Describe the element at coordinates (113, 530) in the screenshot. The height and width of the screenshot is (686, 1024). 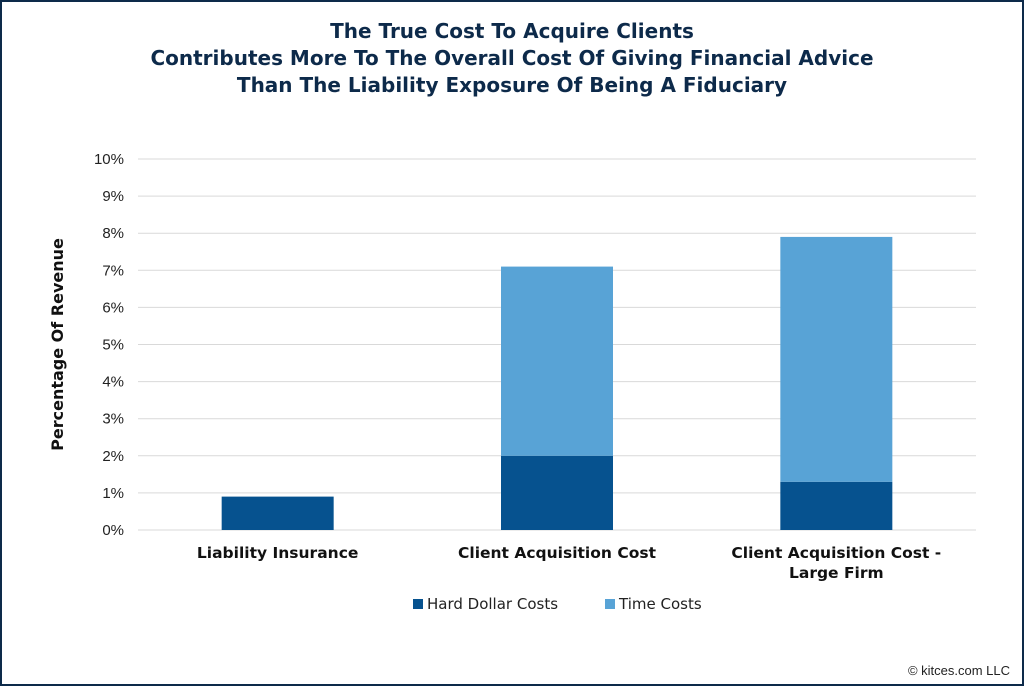
I see `y-tick-label: 0%` at that location.